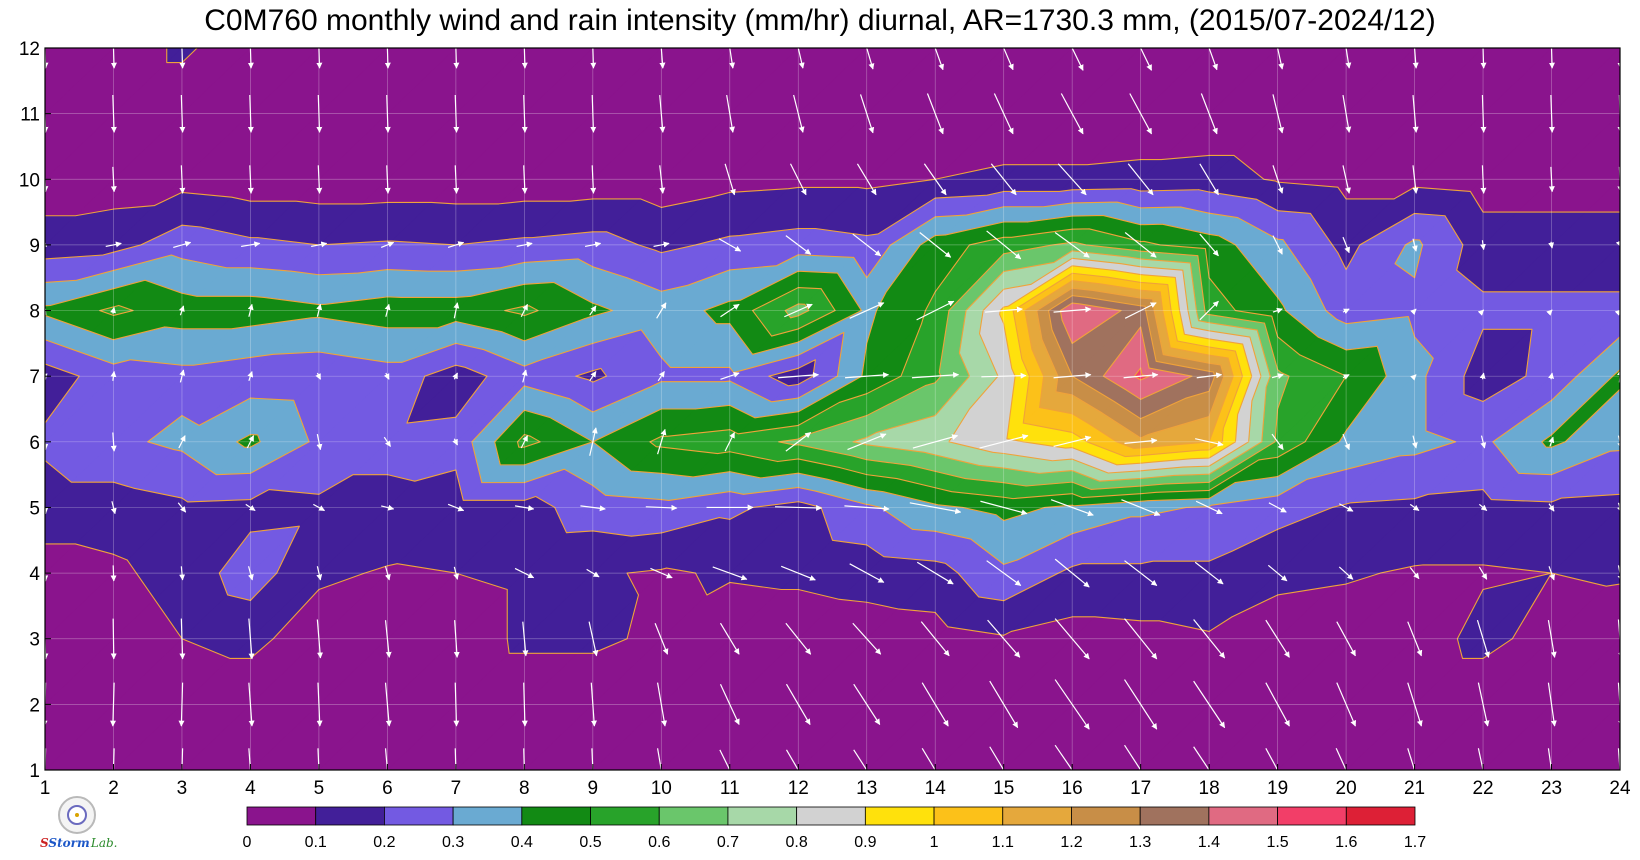 This screenshot has width=1640, height=860. What do you see at coordinates (34, 640) in the screenshot?
I see `y-tick-label: 3` at bounding box center [34, 640].